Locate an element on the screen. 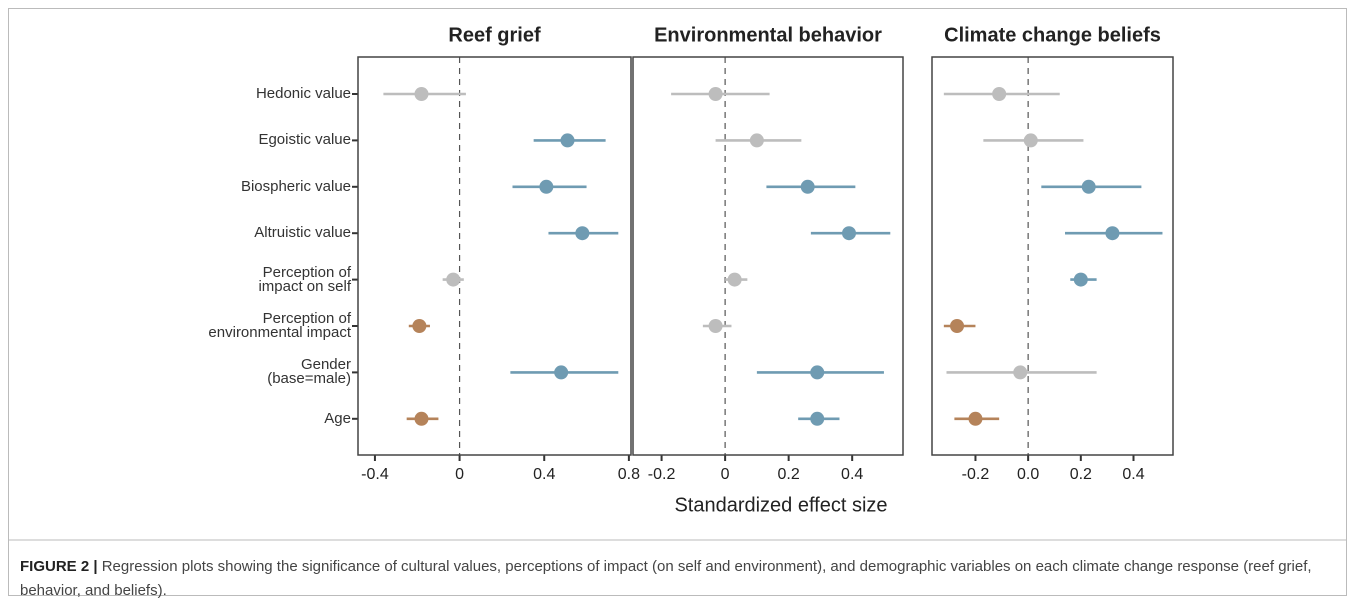 The image size is (1355, 604). category-label: Altruistic value is located at coordinates (302, 233).